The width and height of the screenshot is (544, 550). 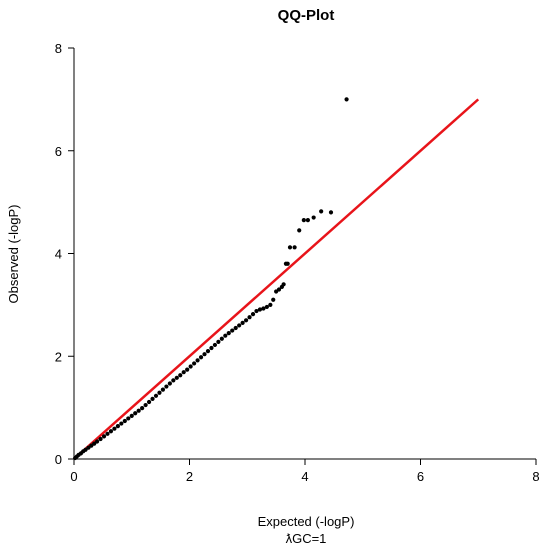 What do you see at coordinates (58, 459) in the screenshot?
I see `y-tick-label: 0` at bounding box center [58, 459].